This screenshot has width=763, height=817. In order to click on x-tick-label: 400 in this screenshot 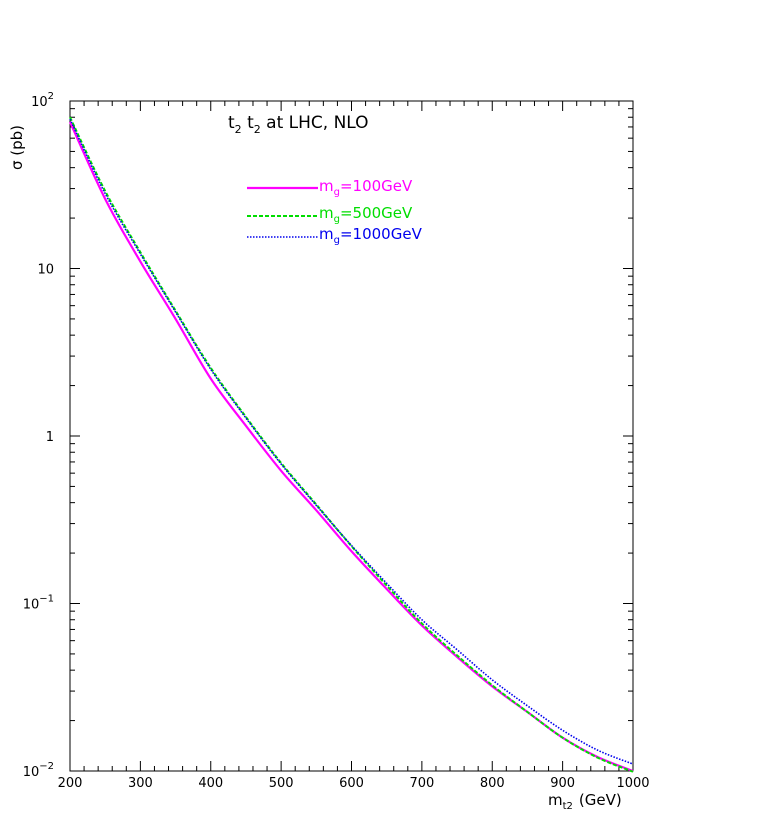, I will do `click(210, 783)`.